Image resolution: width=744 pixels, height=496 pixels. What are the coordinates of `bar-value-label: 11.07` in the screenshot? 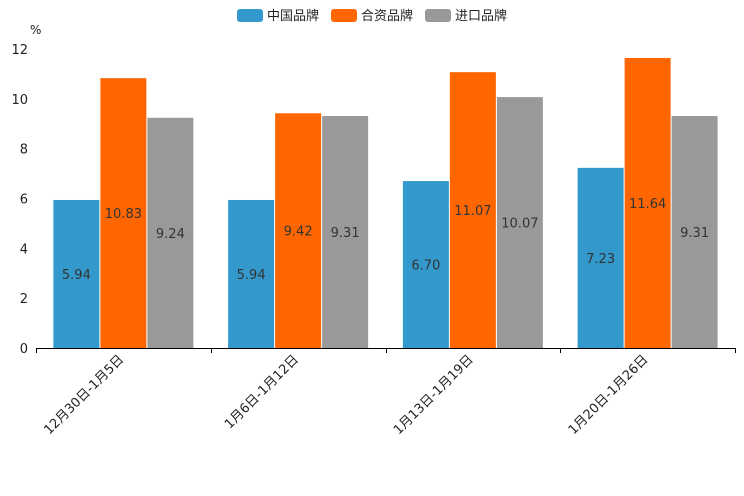 It's located at (472, 211).